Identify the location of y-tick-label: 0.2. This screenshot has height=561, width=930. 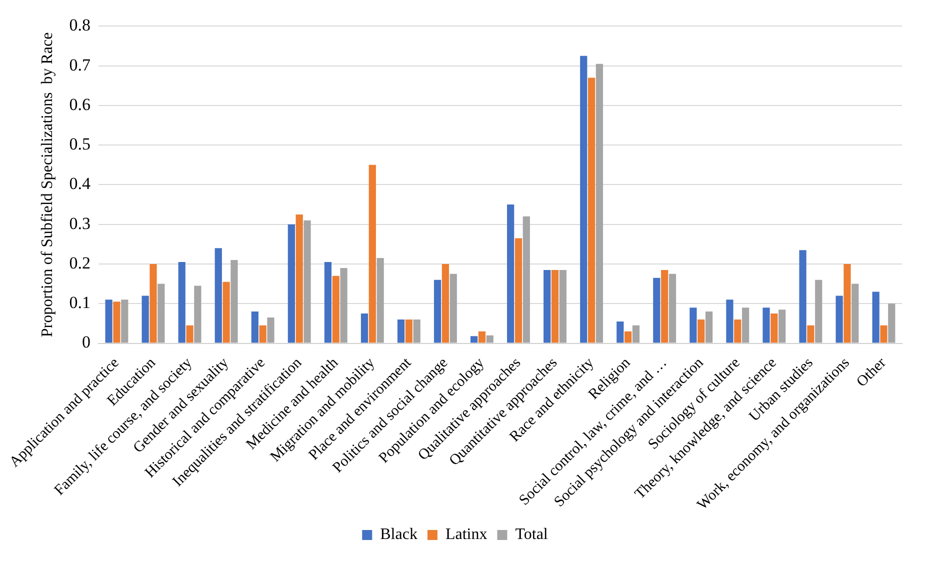
(79, 262).